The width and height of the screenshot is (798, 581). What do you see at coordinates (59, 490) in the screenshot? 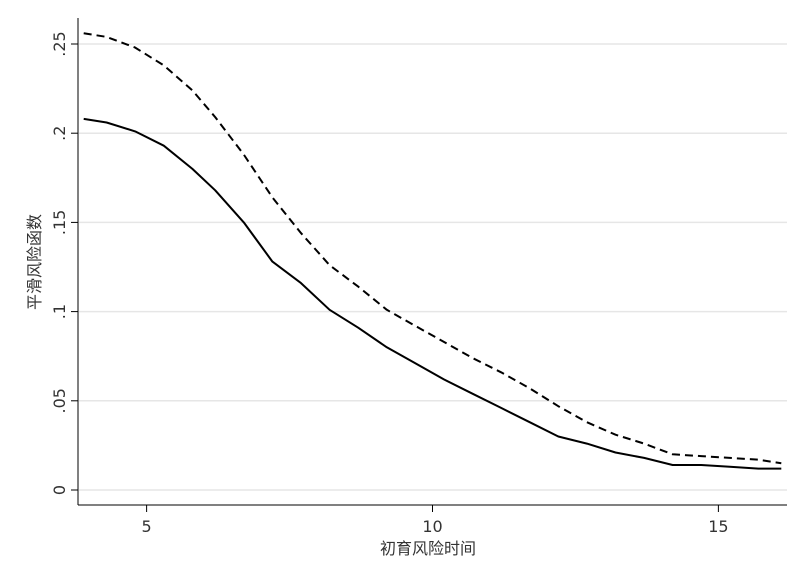
I see `y-tick-label: 0` at bounding box center [59, 490].